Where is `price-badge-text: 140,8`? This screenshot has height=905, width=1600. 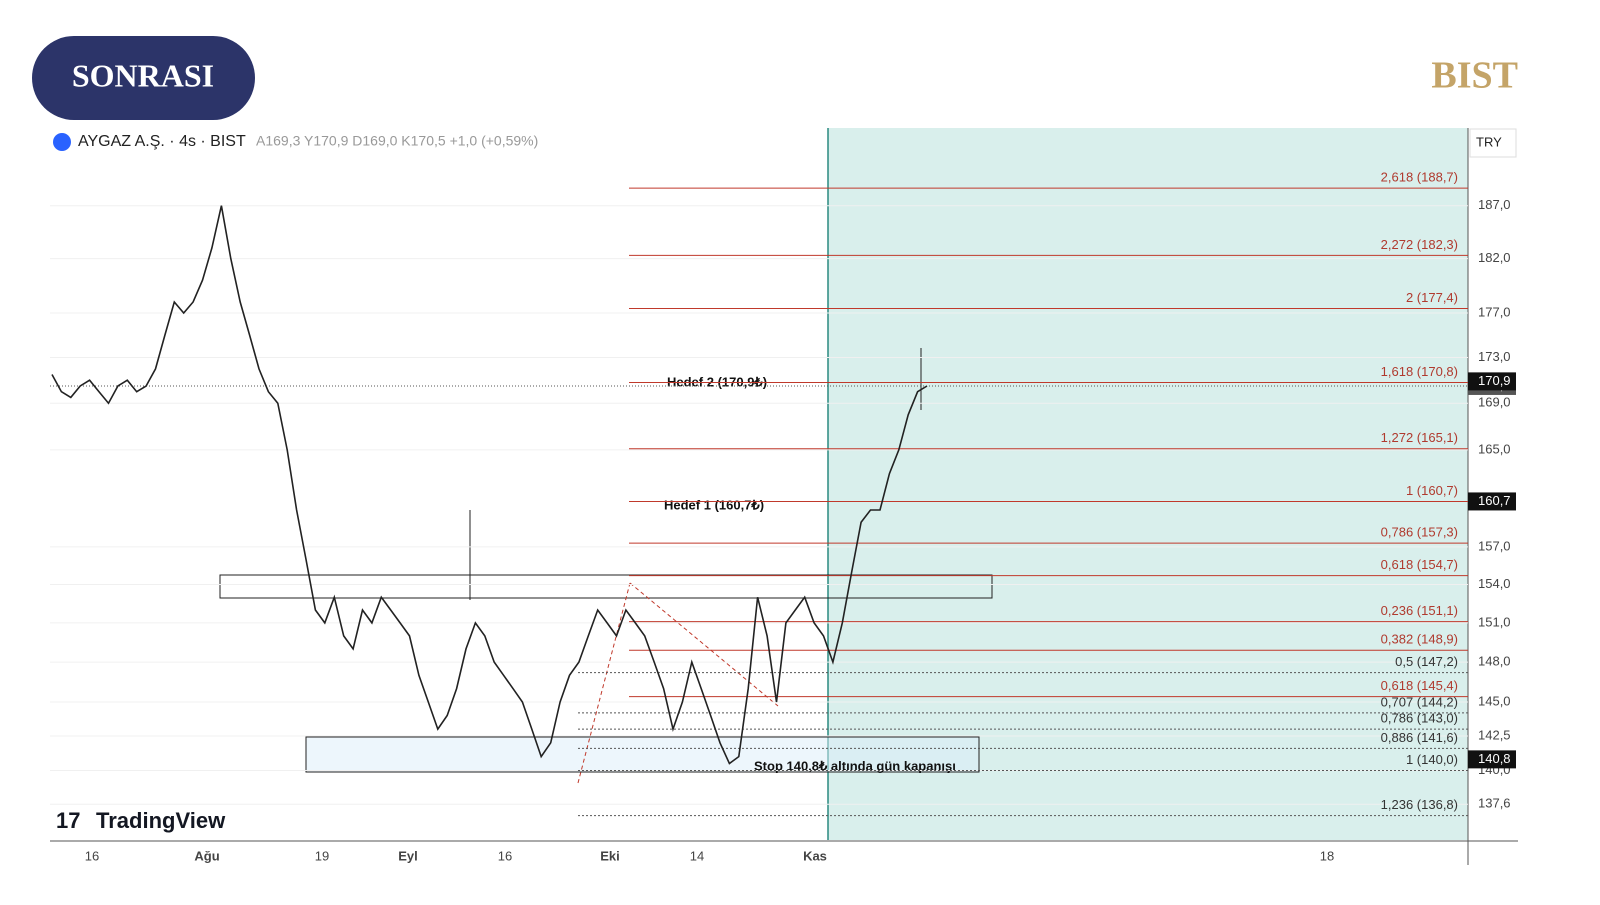
price-badge-text: 140,8 is located at coordinates (1494, 758).